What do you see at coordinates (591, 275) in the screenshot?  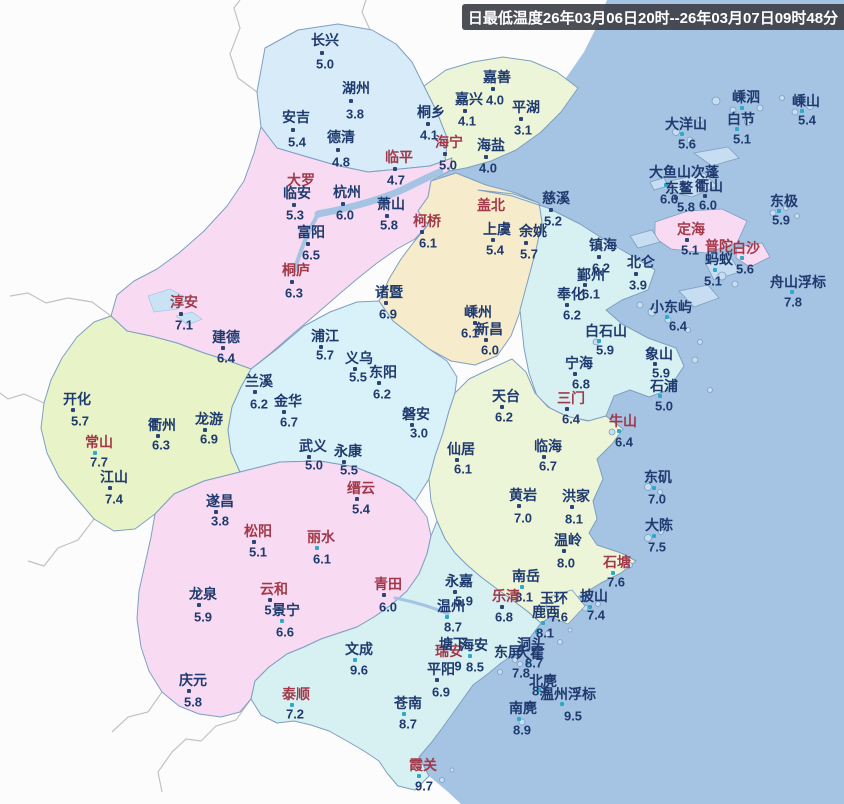 I see `station-label: 鄞州` at bounding box center [591, 275].